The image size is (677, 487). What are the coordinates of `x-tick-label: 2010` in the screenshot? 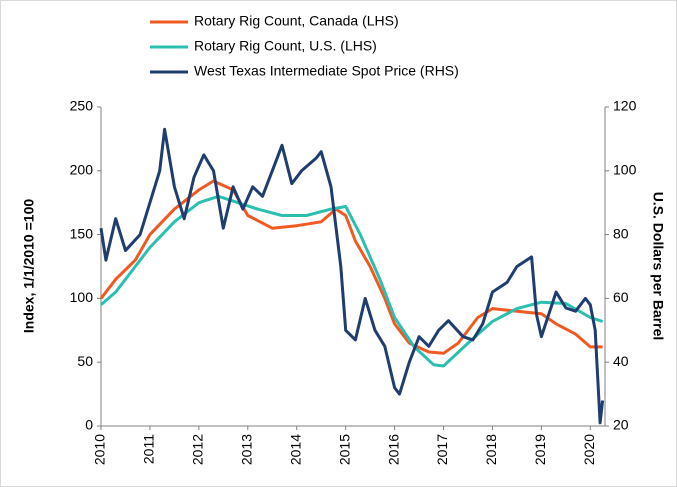 It's located at (100, 449).